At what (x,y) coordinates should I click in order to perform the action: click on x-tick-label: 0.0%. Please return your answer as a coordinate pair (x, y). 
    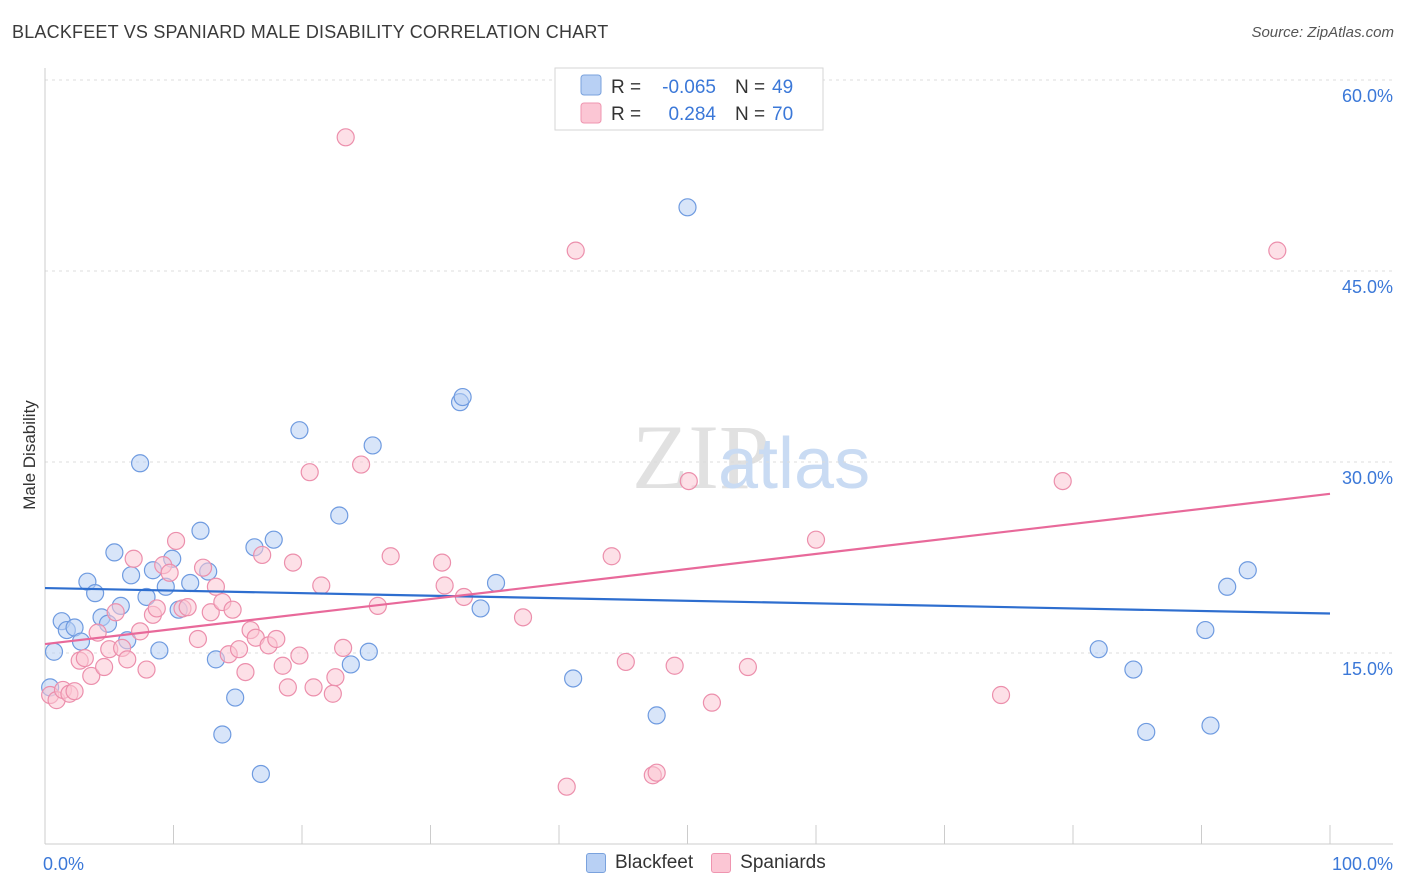
    Looking at the image, I should click on (63, 864).